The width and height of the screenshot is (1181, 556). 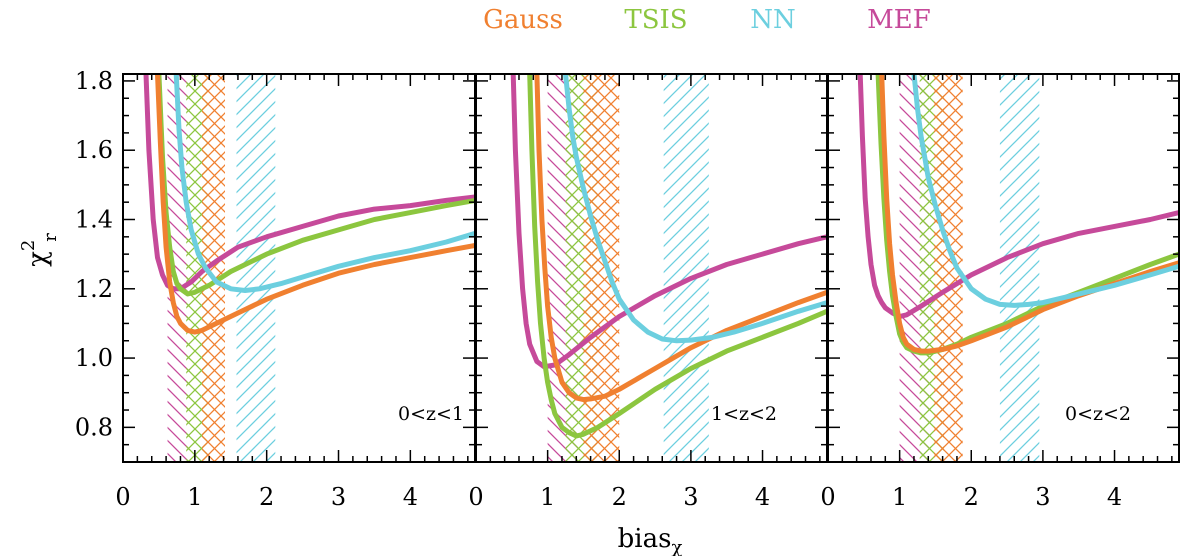 I want to click on x-tick-label-panel-1: 0, so click(x=475, y=497).